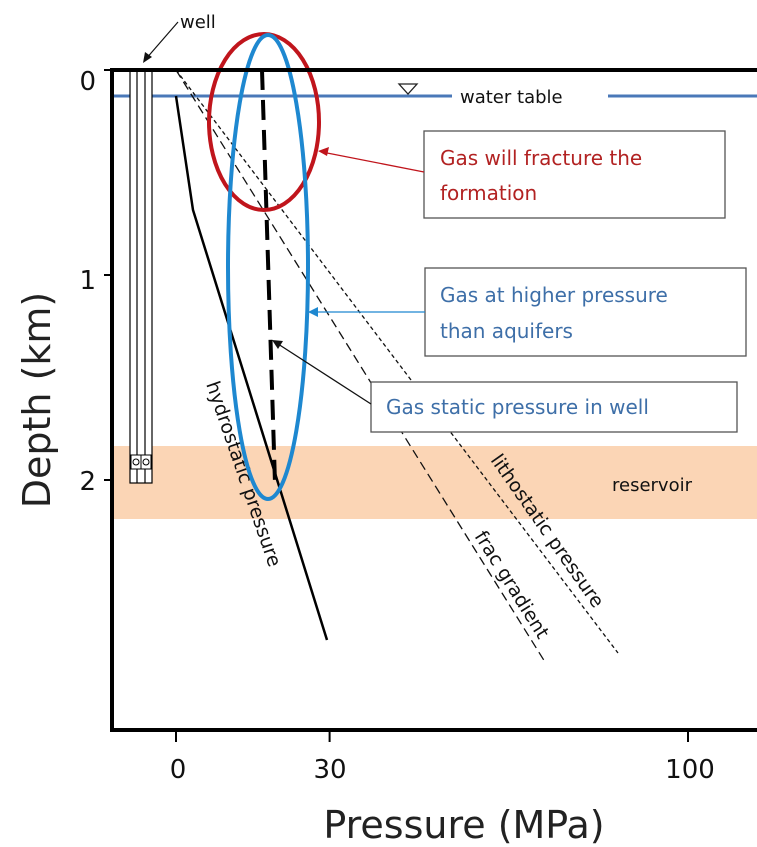 The height and width of the screenshot is (847, 757). What do you see at coordinates (541, 158) in the screenshot?
I see `fracture-callout-line1: Gas will fracture the` at bounding box center [541, 158].